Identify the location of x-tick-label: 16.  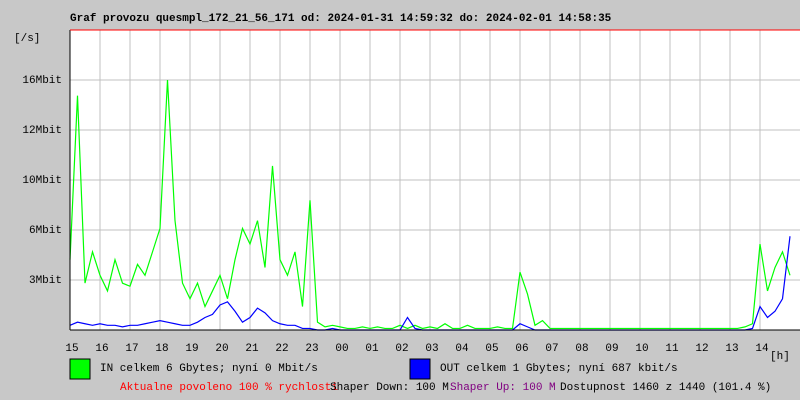
(101, 349).